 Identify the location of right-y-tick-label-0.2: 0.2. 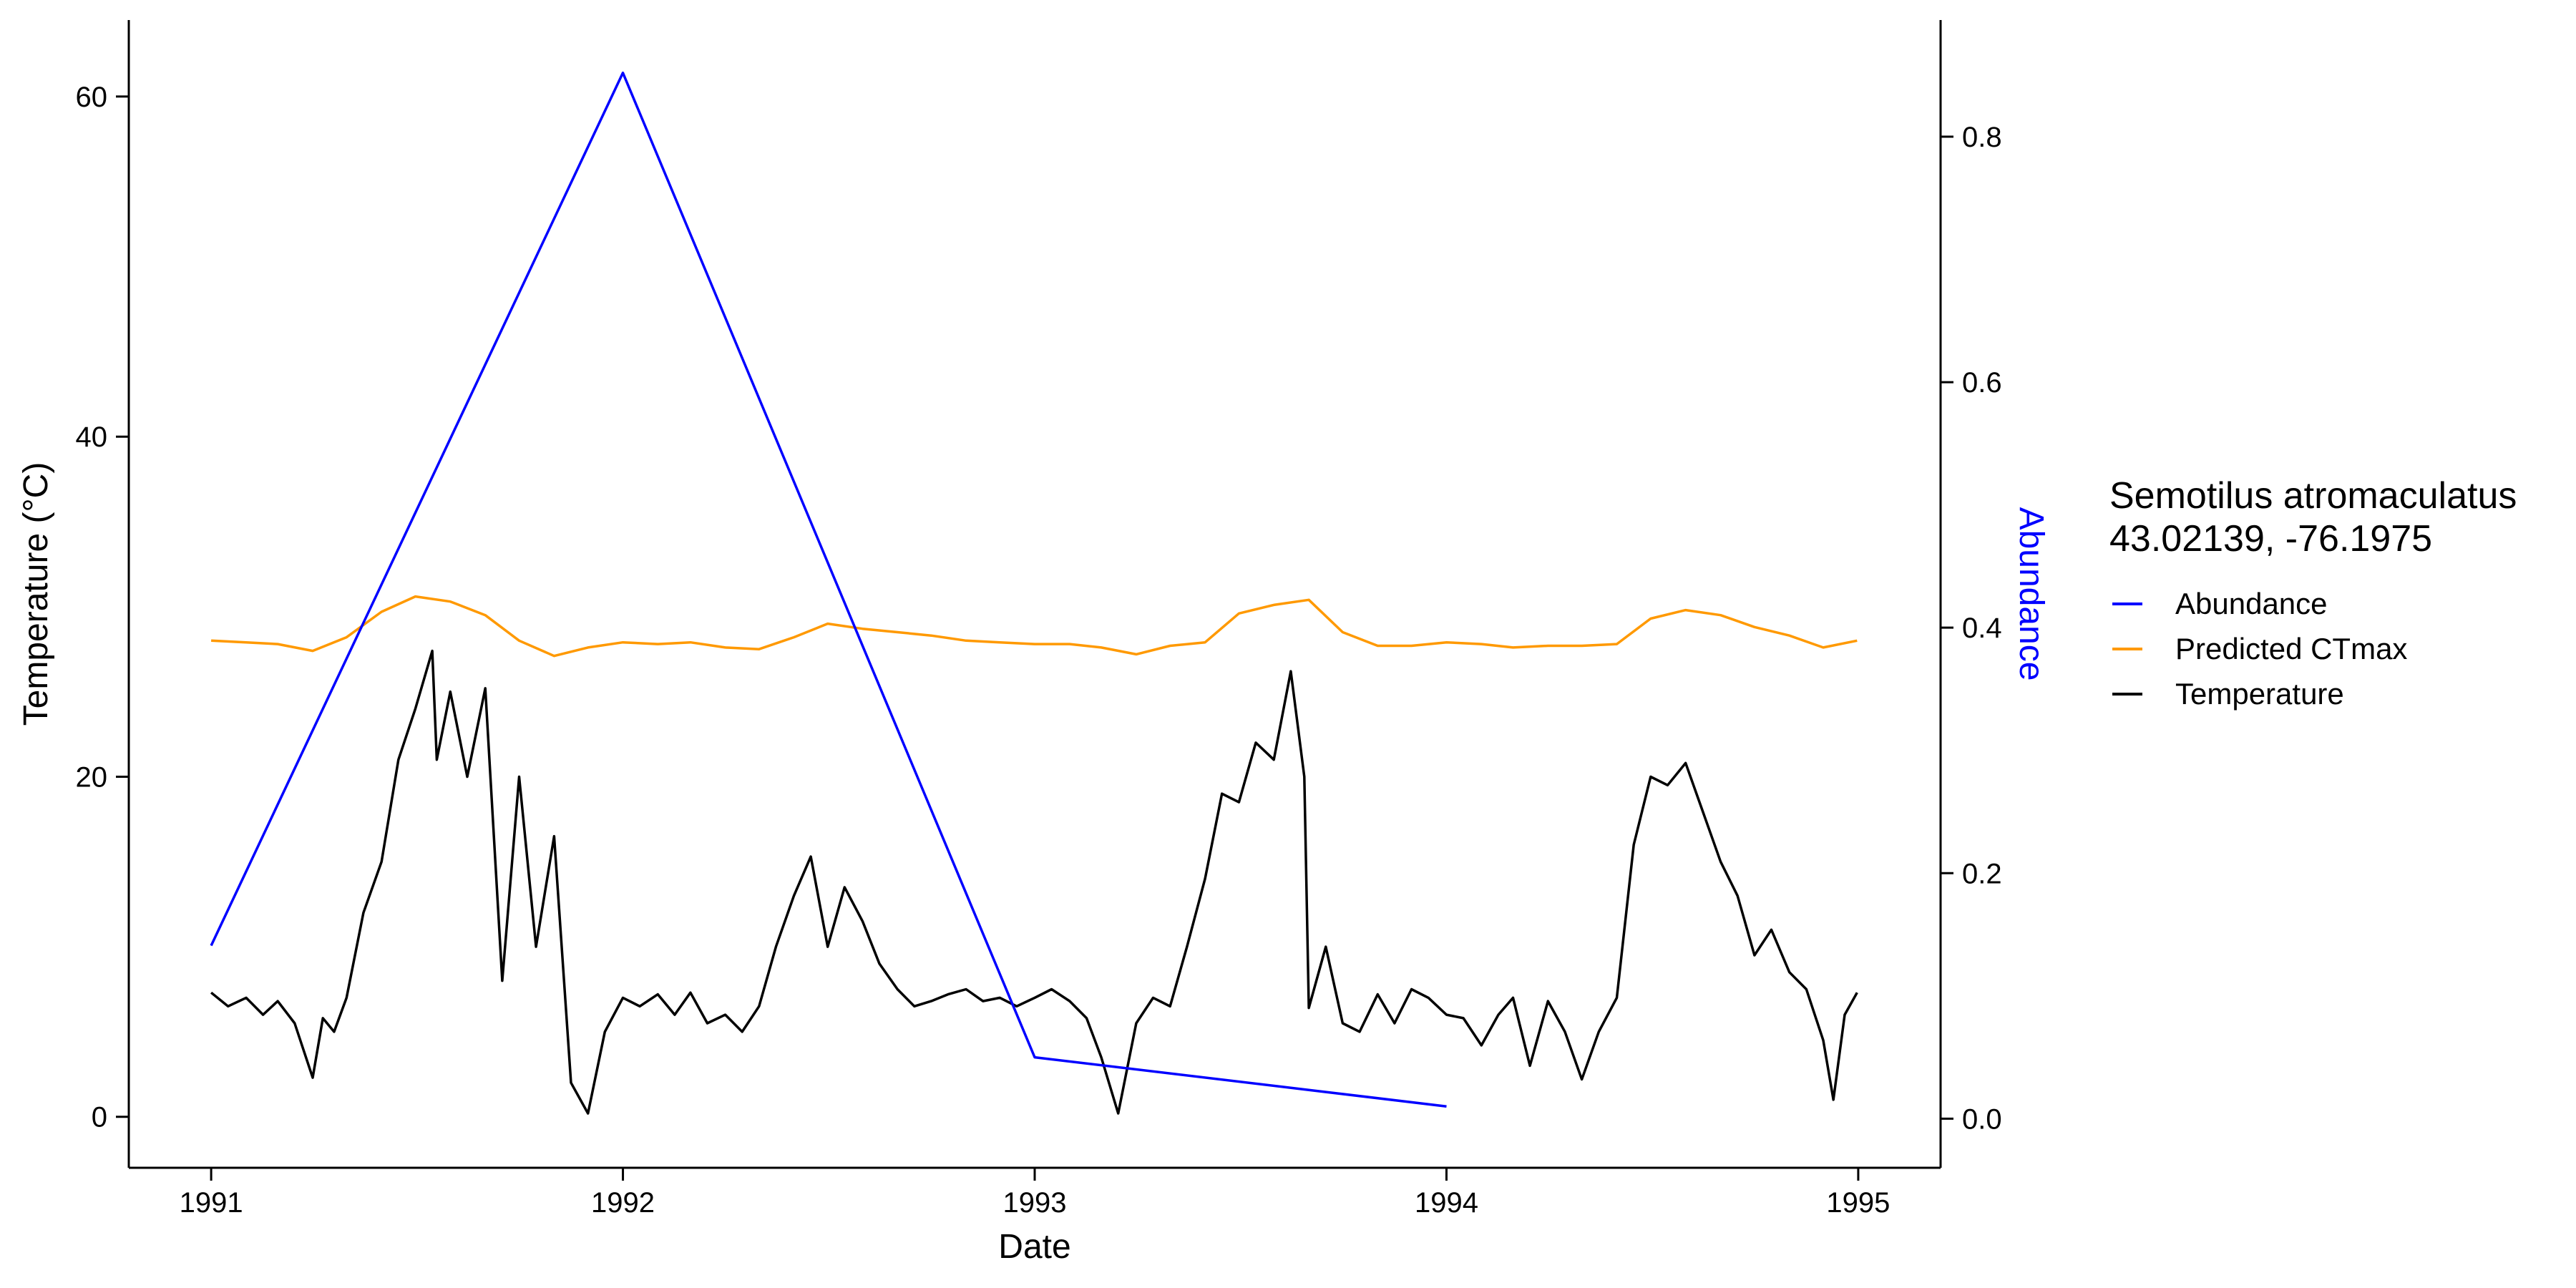
(1982, 873).